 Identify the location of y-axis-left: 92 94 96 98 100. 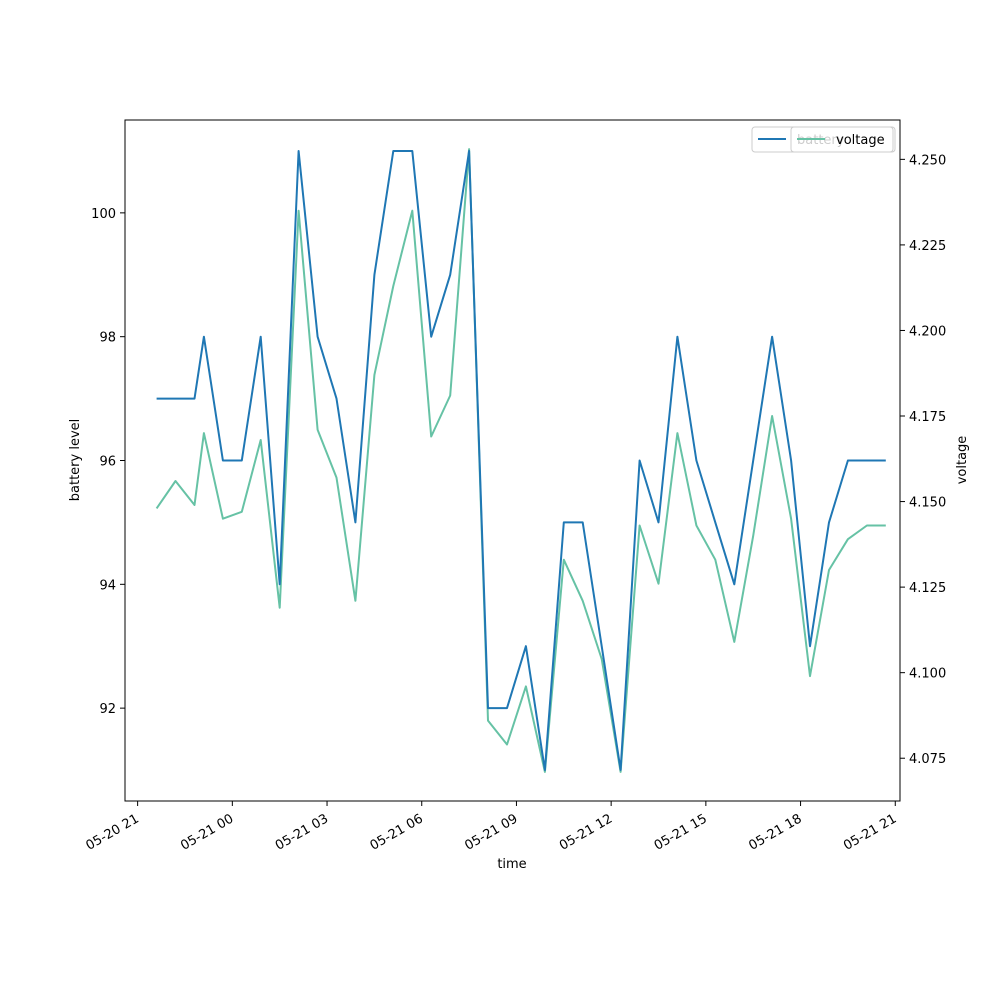
(108, 462).